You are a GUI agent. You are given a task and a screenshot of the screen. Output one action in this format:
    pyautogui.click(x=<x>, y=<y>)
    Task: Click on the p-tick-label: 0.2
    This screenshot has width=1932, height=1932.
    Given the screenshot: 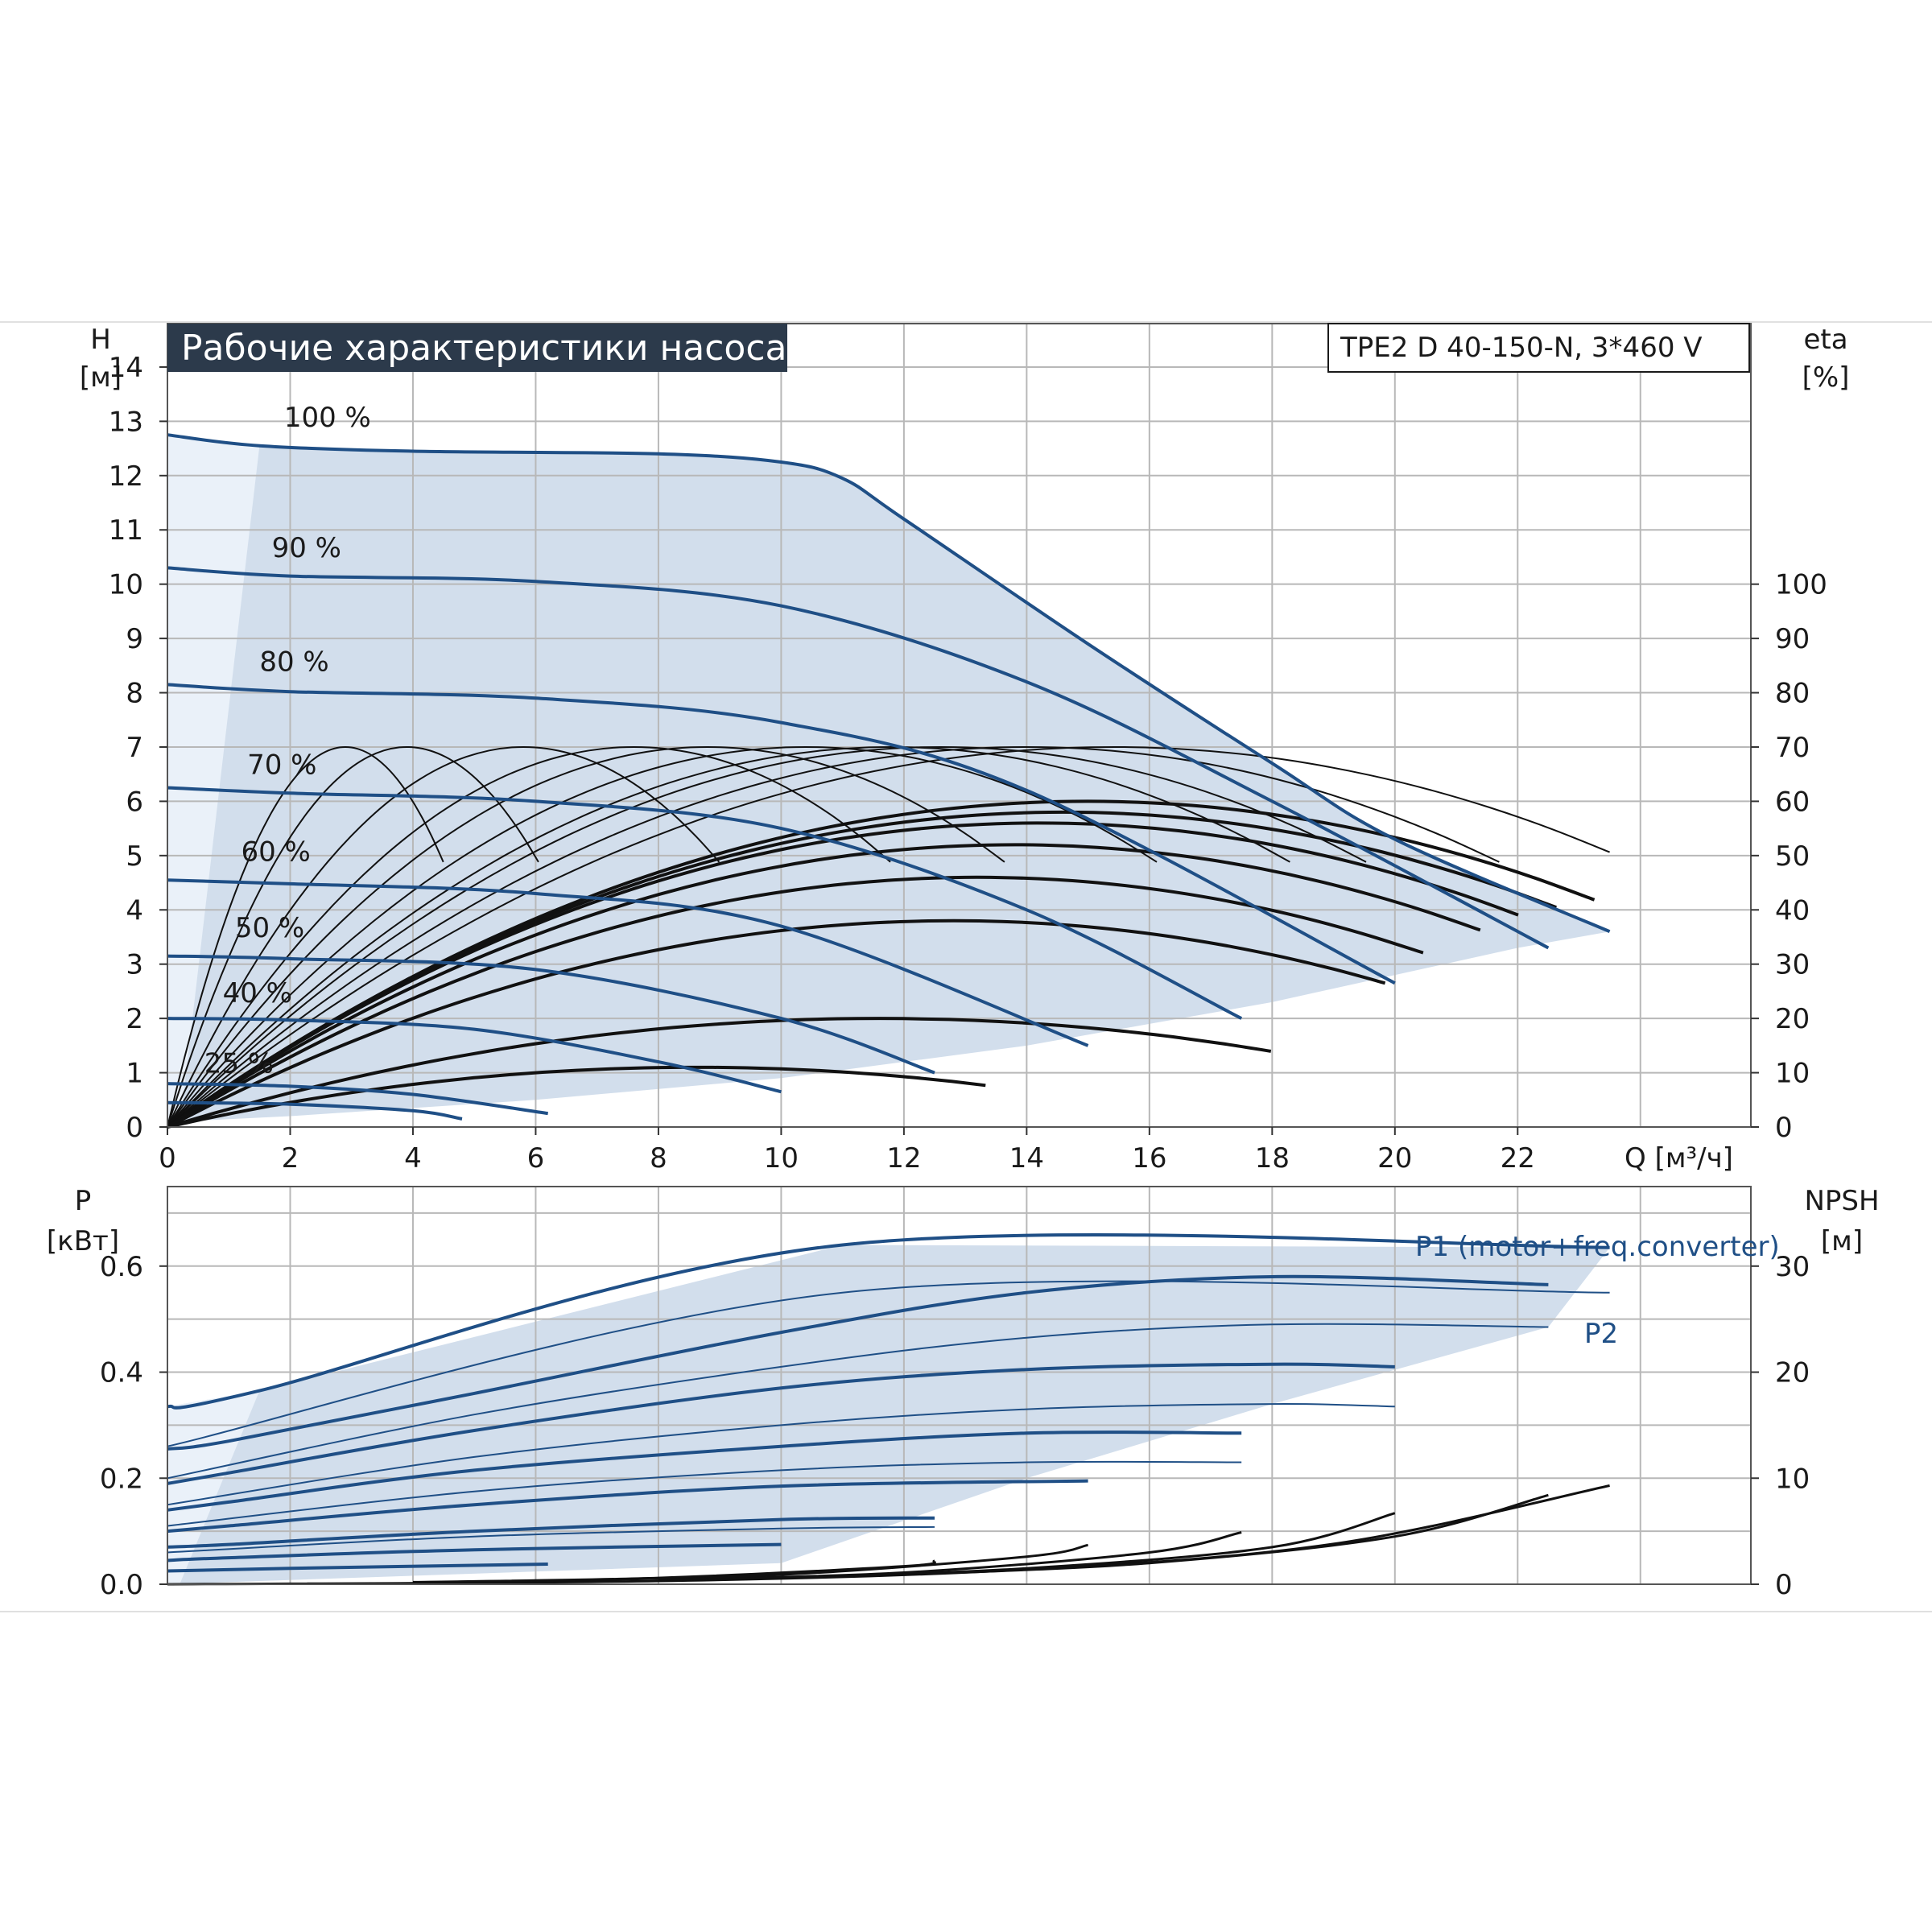 What is the action you would take?
    pyautogui.click(x=121, y=1479)
    